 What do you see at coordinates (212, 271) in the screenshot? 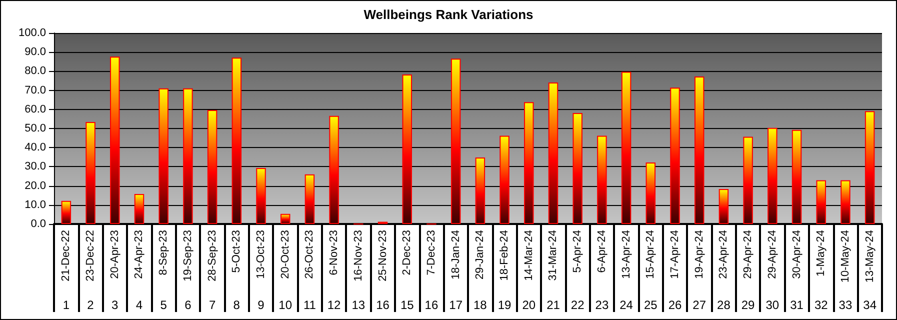
I see `category-label: 28-Sep-23 7` at bounding box center [212, 271].